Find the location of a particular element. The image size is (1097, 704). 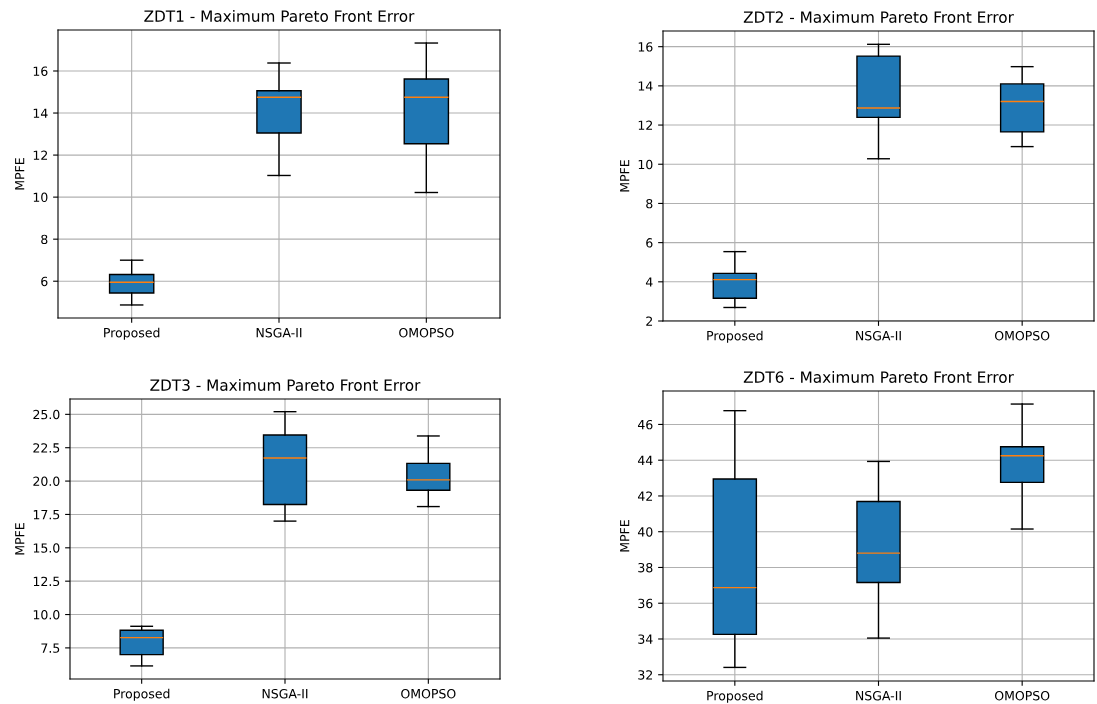

chart-title: ZDT1 - Maximum Pareto Front Error is located at coordinates (279, 16).